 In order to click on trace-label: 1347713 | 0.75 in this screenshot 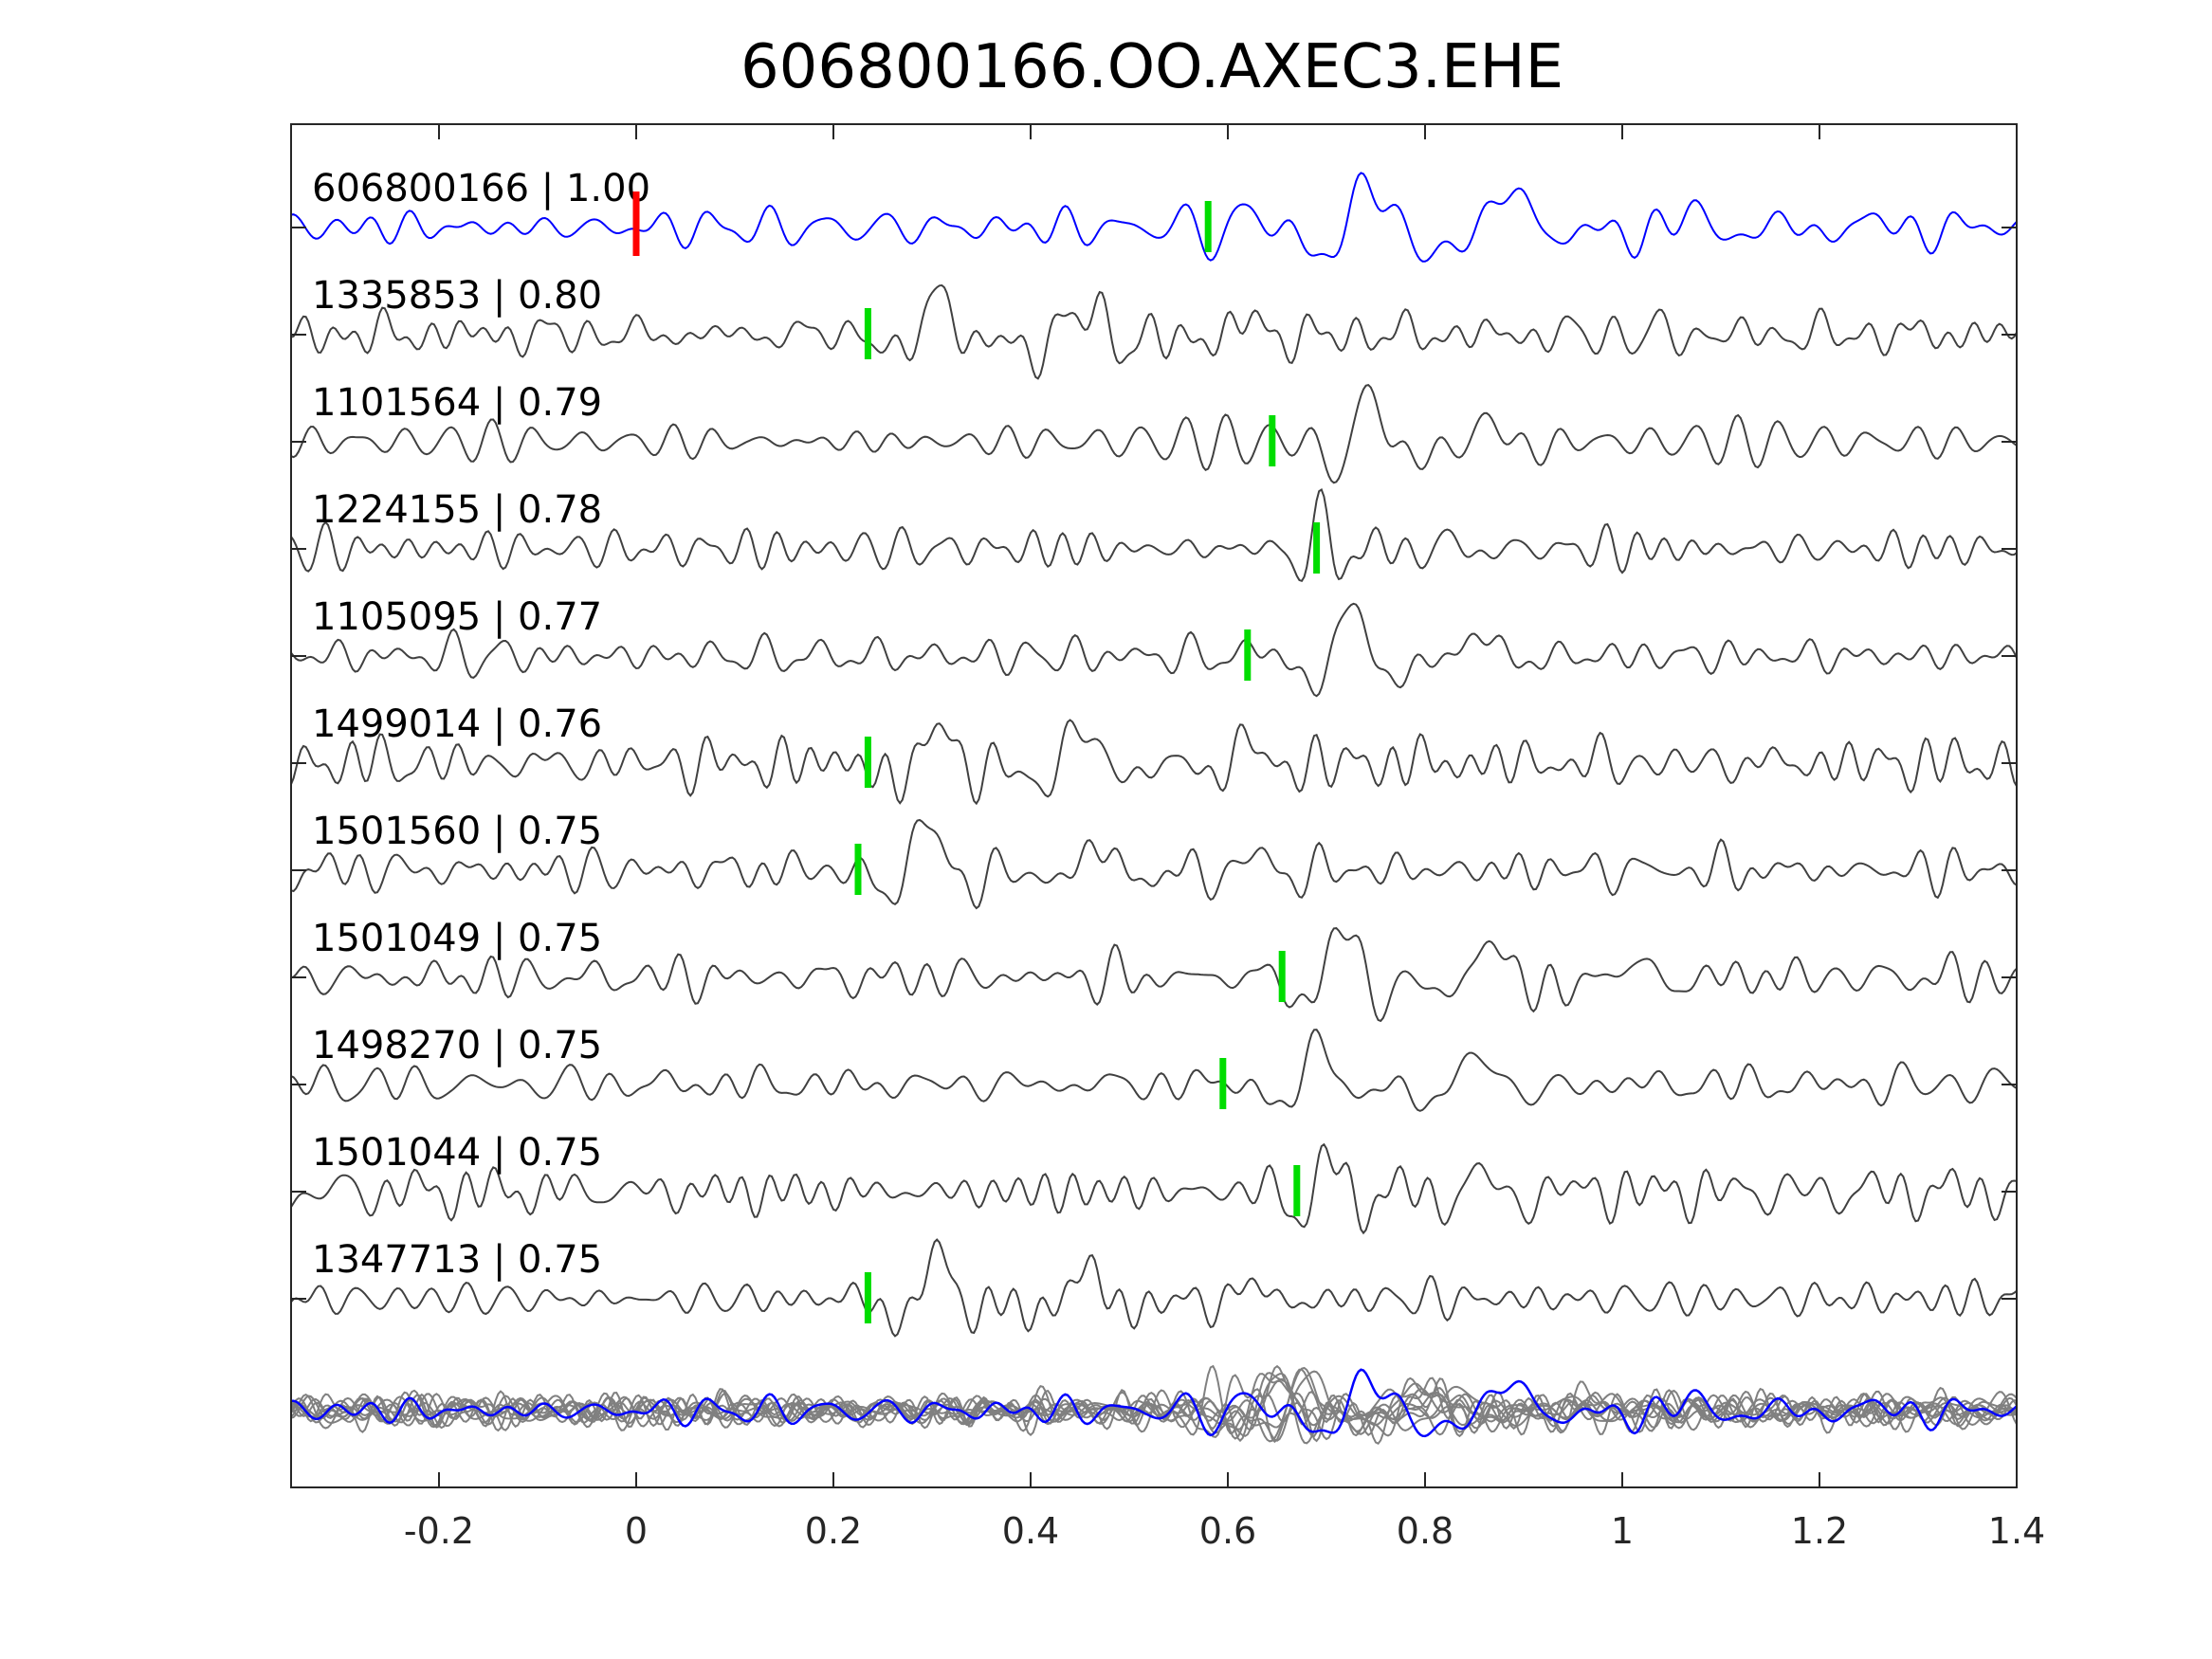, I will do `click(457, 1260)`.